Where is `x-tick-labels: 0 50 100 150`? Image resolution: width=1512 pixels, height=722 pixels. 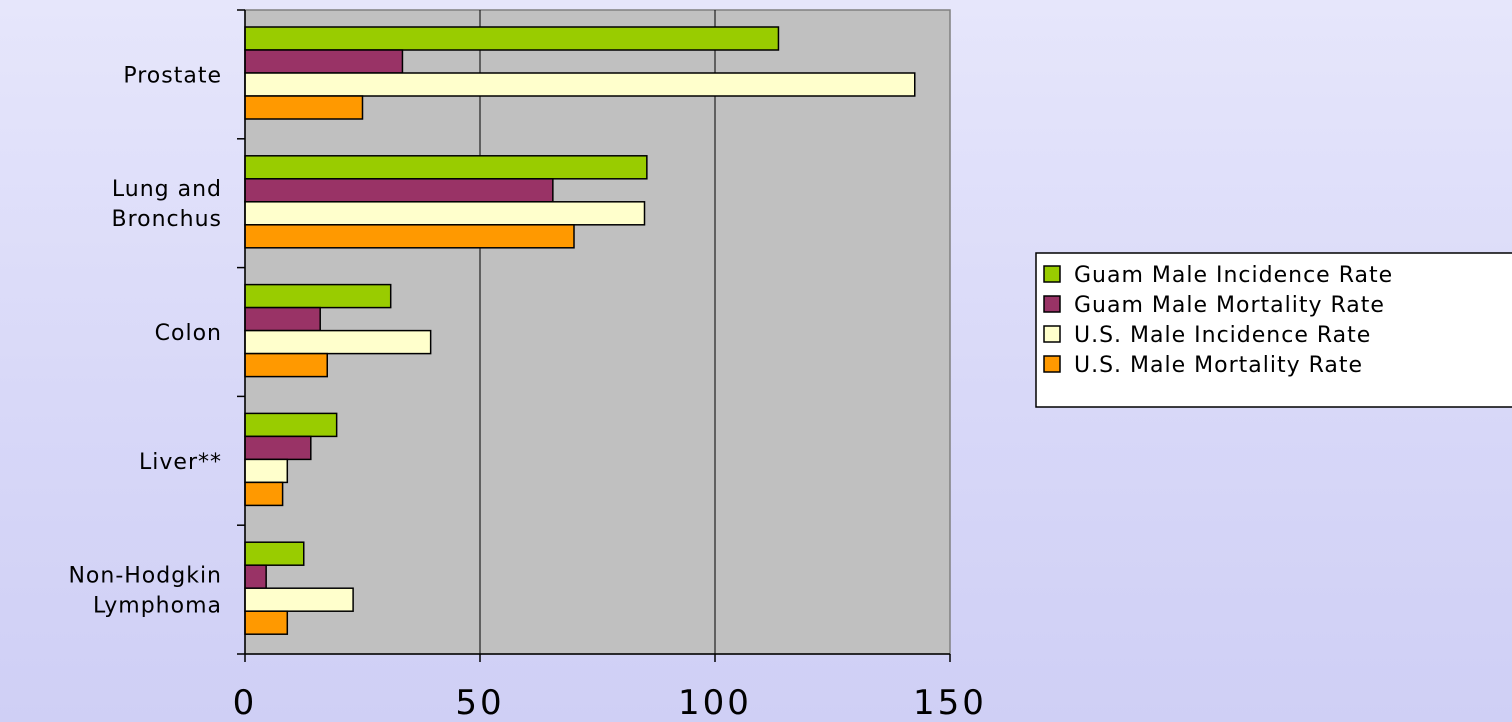 x-tick-labels: 0 50 100 150 is located at coordinates (610, 702).